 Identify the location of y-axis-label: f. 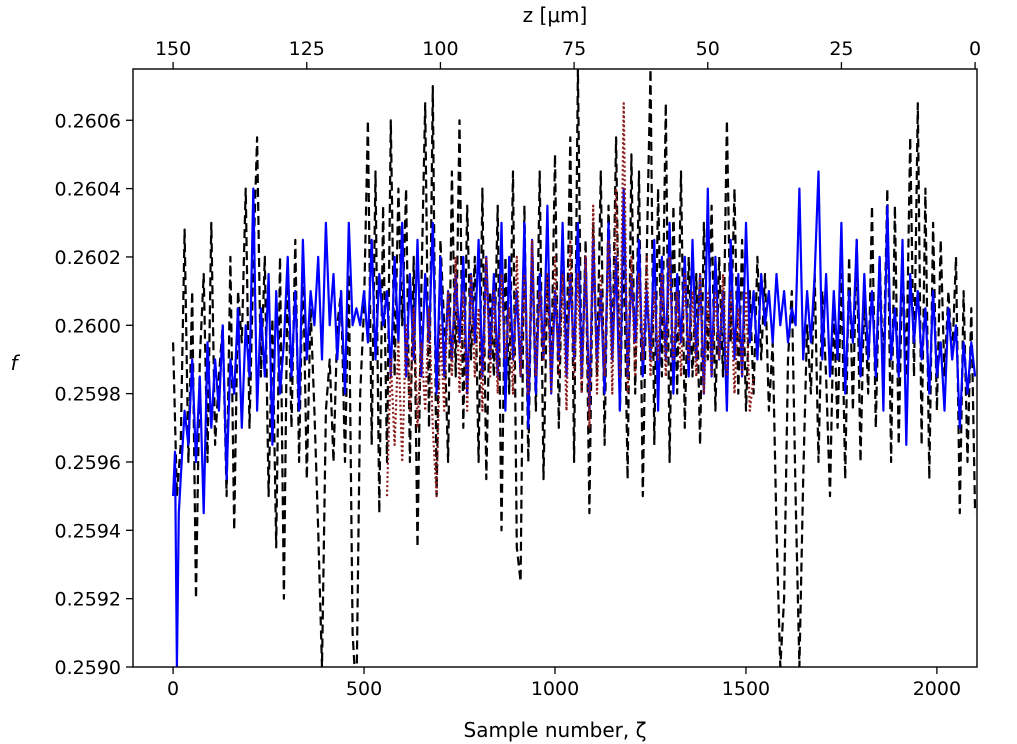
(15, 363).